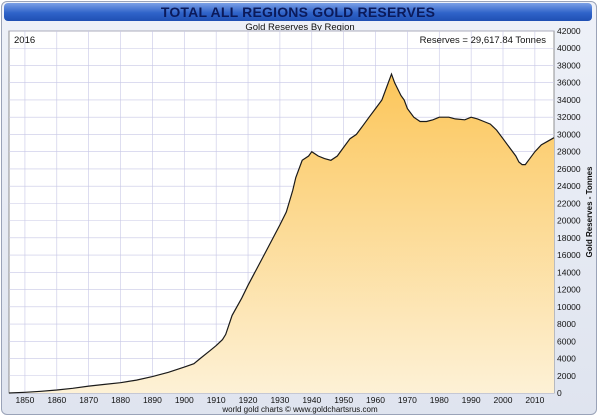  I want to click on y-tick-label: 8000, so click(566, 324).